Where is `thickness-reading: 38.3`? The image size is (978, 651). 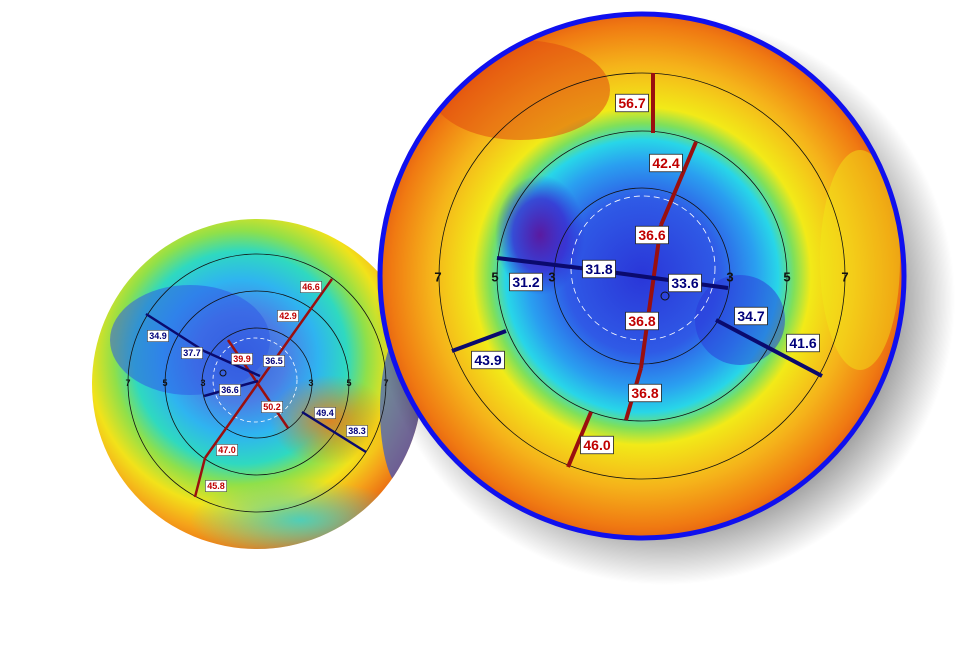
thickness-reading: 38.3 is located at coordinates (357, 431).